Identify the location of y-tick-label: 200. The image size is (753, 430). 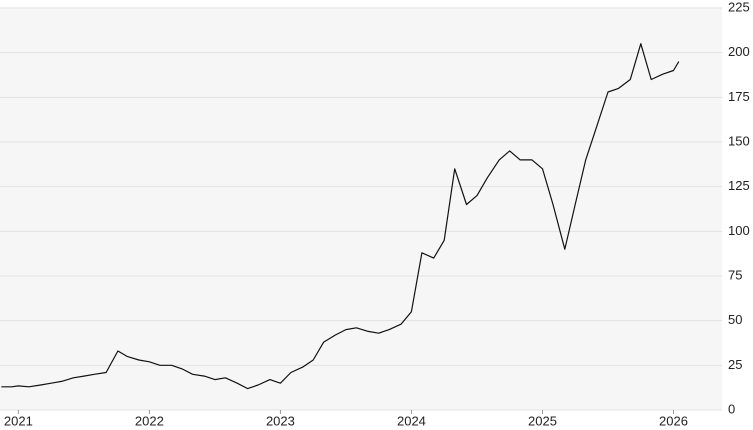
(739, 51).